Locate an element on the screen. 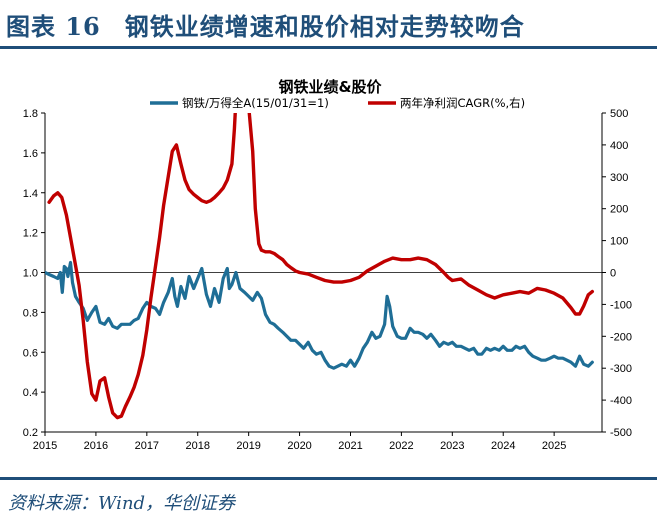 The width and height of the screenshot is (657, 531). footer-rule is located at coordinates (328, 478).